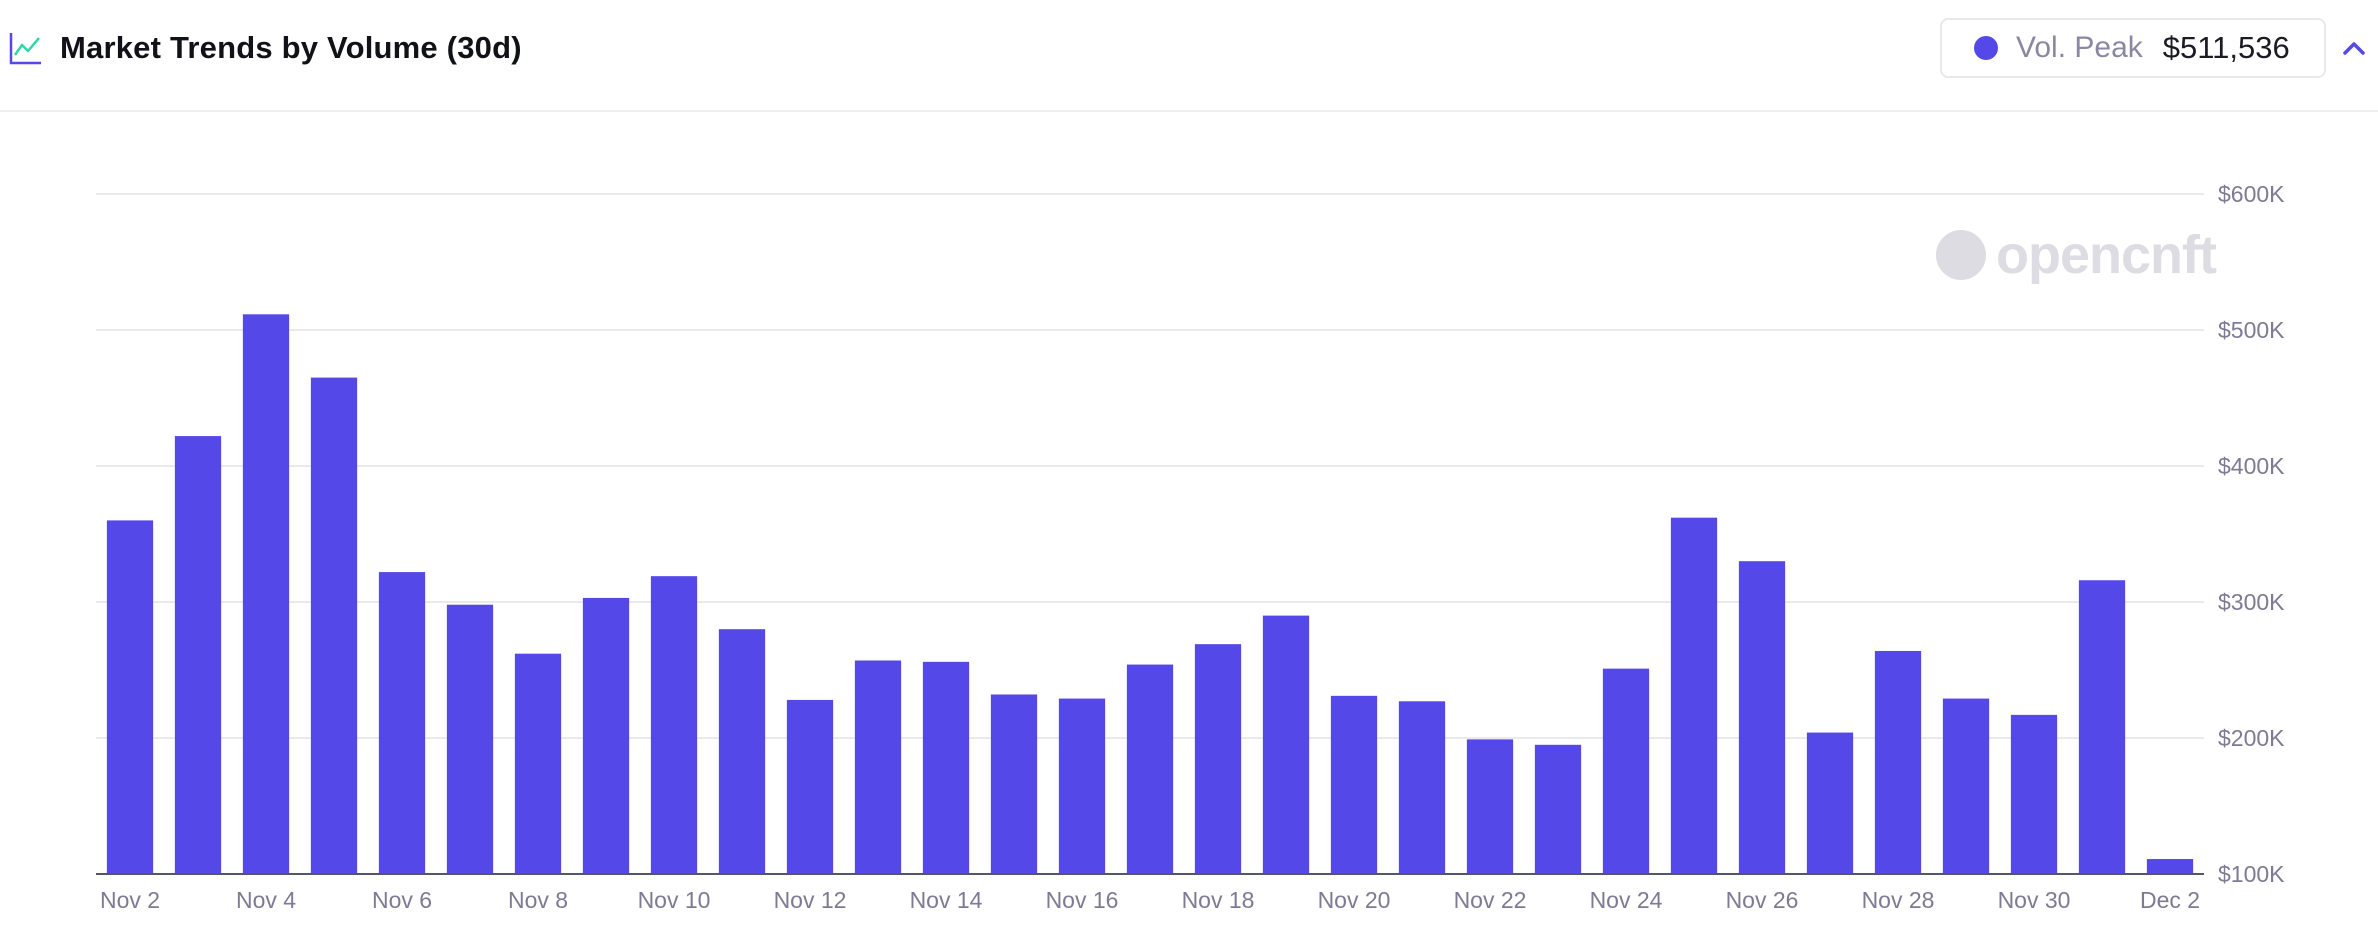 This screenshot has height=934, width=2378. Describe the element at coordinates (2170, 900) in the screenshot. I see `x-tick-label: Dec 2` at that location.